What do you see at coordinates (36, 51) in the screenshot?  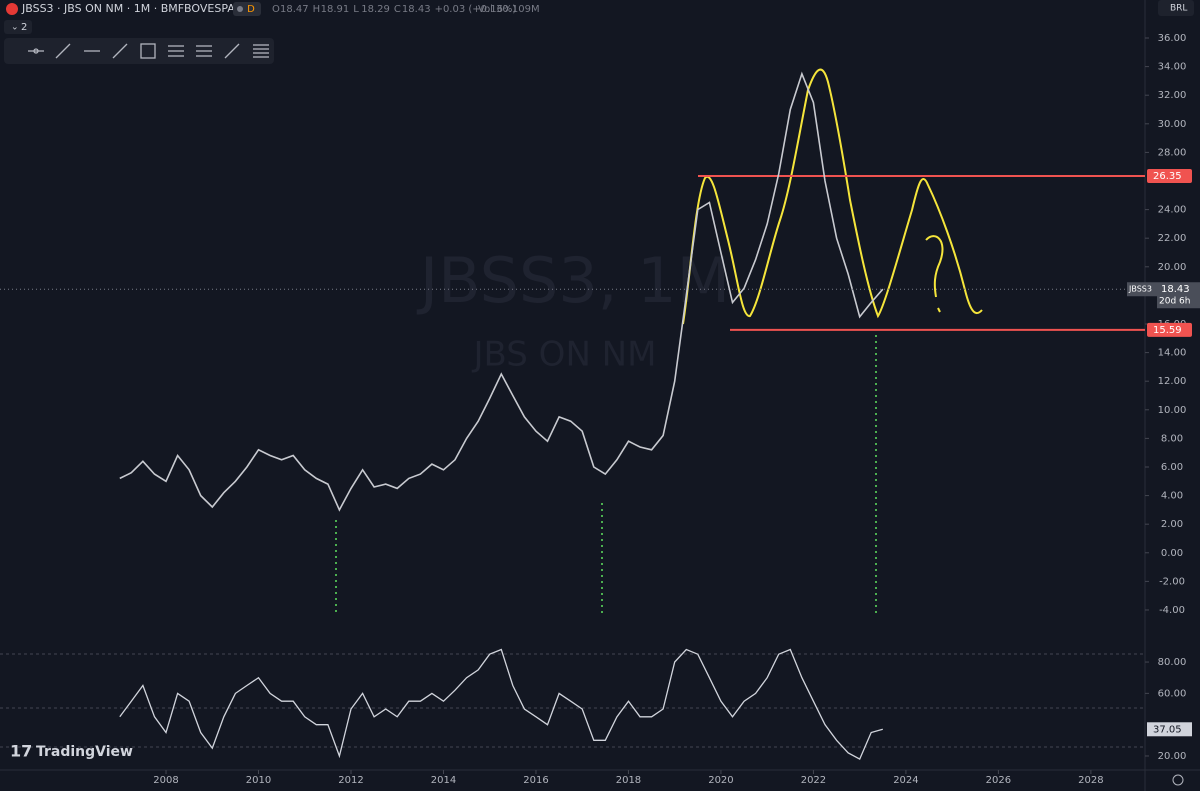 I see `tool-dot` at bounding box center [36, 51].